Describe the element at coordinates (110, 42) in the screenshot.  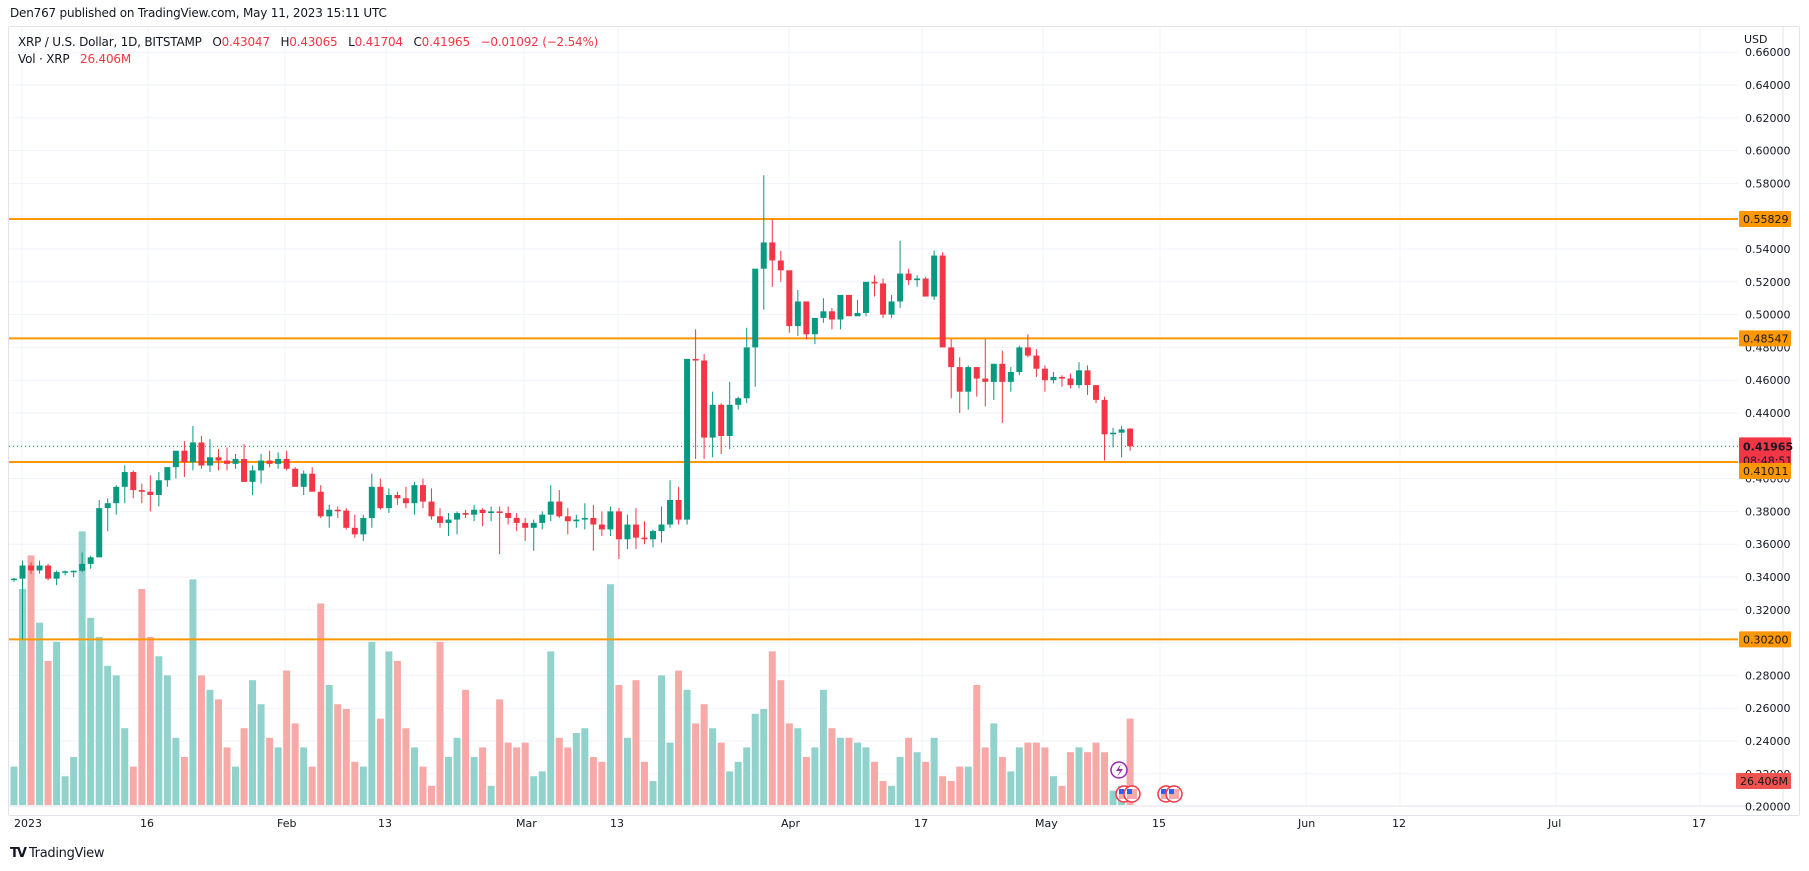
I see `symbol-title: XRP / U.S. Dollar, 1D, BITSTAMP` at that location.